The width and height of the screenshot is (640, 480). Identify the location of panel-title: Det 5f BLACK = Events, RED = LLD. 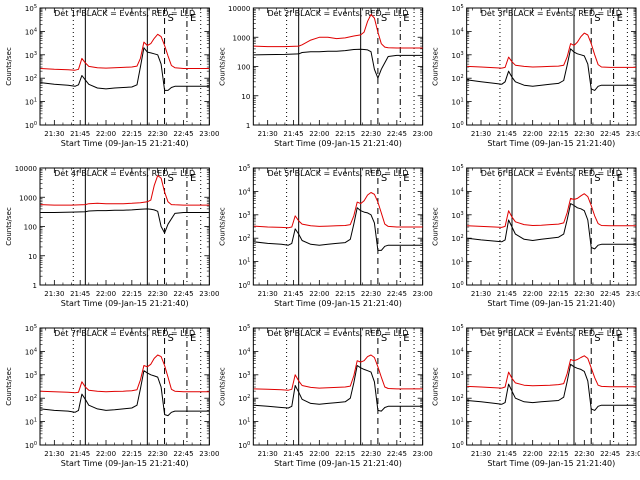
(337, 173).